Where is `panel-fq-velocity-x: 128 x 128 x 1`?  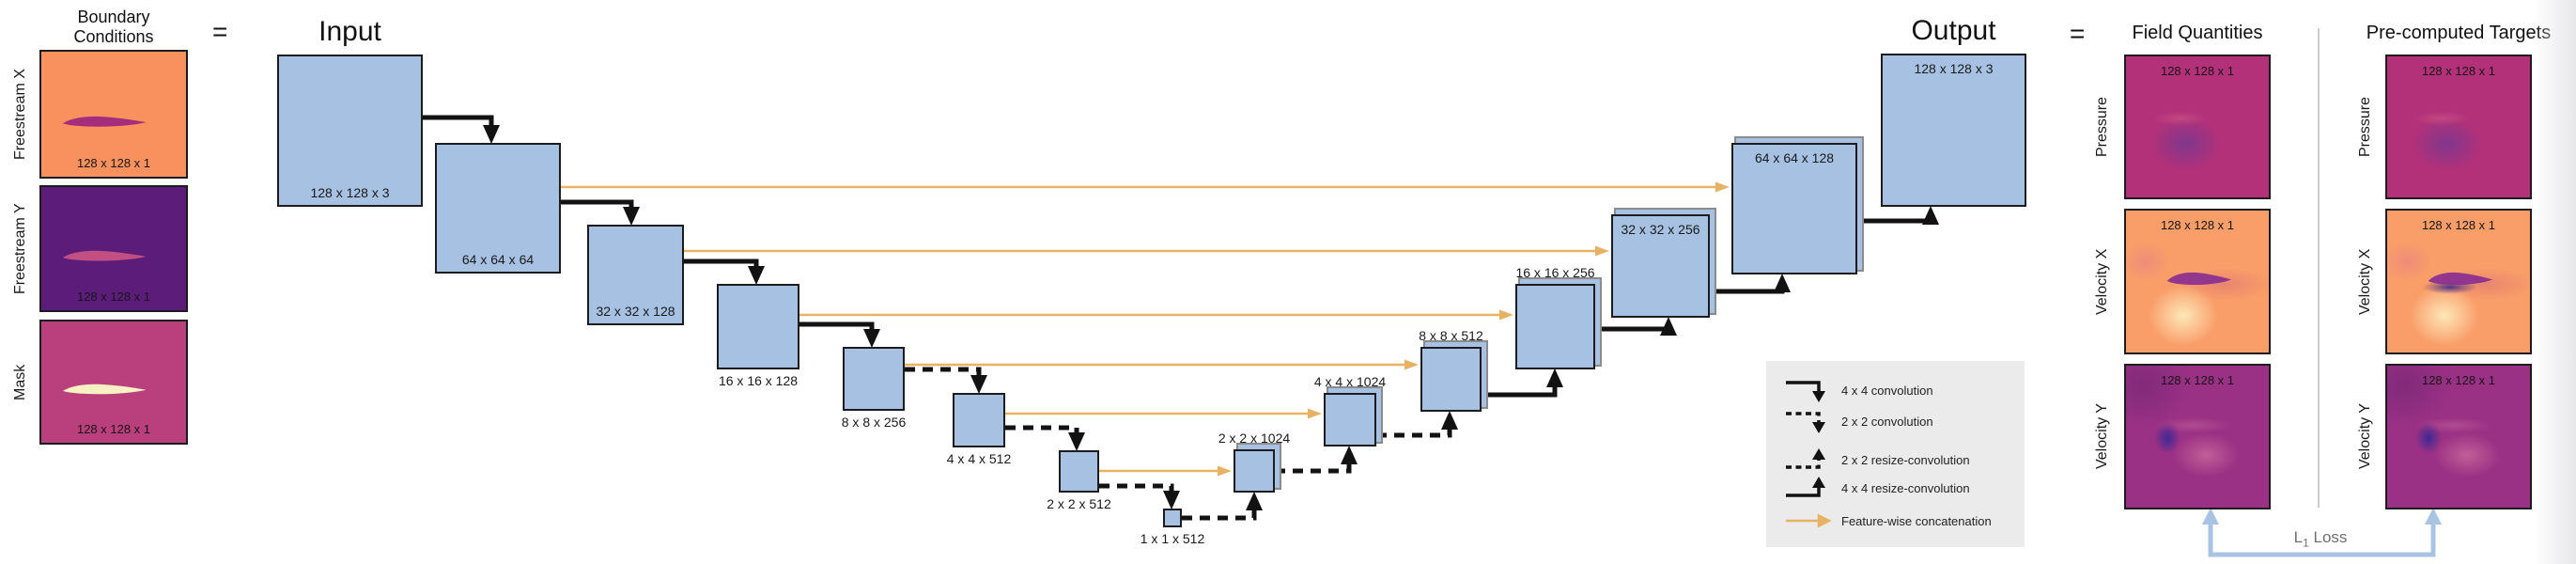 panel-fq-velocity-x: 128 x 128 x 1 is located at coordinates (2197, 281).